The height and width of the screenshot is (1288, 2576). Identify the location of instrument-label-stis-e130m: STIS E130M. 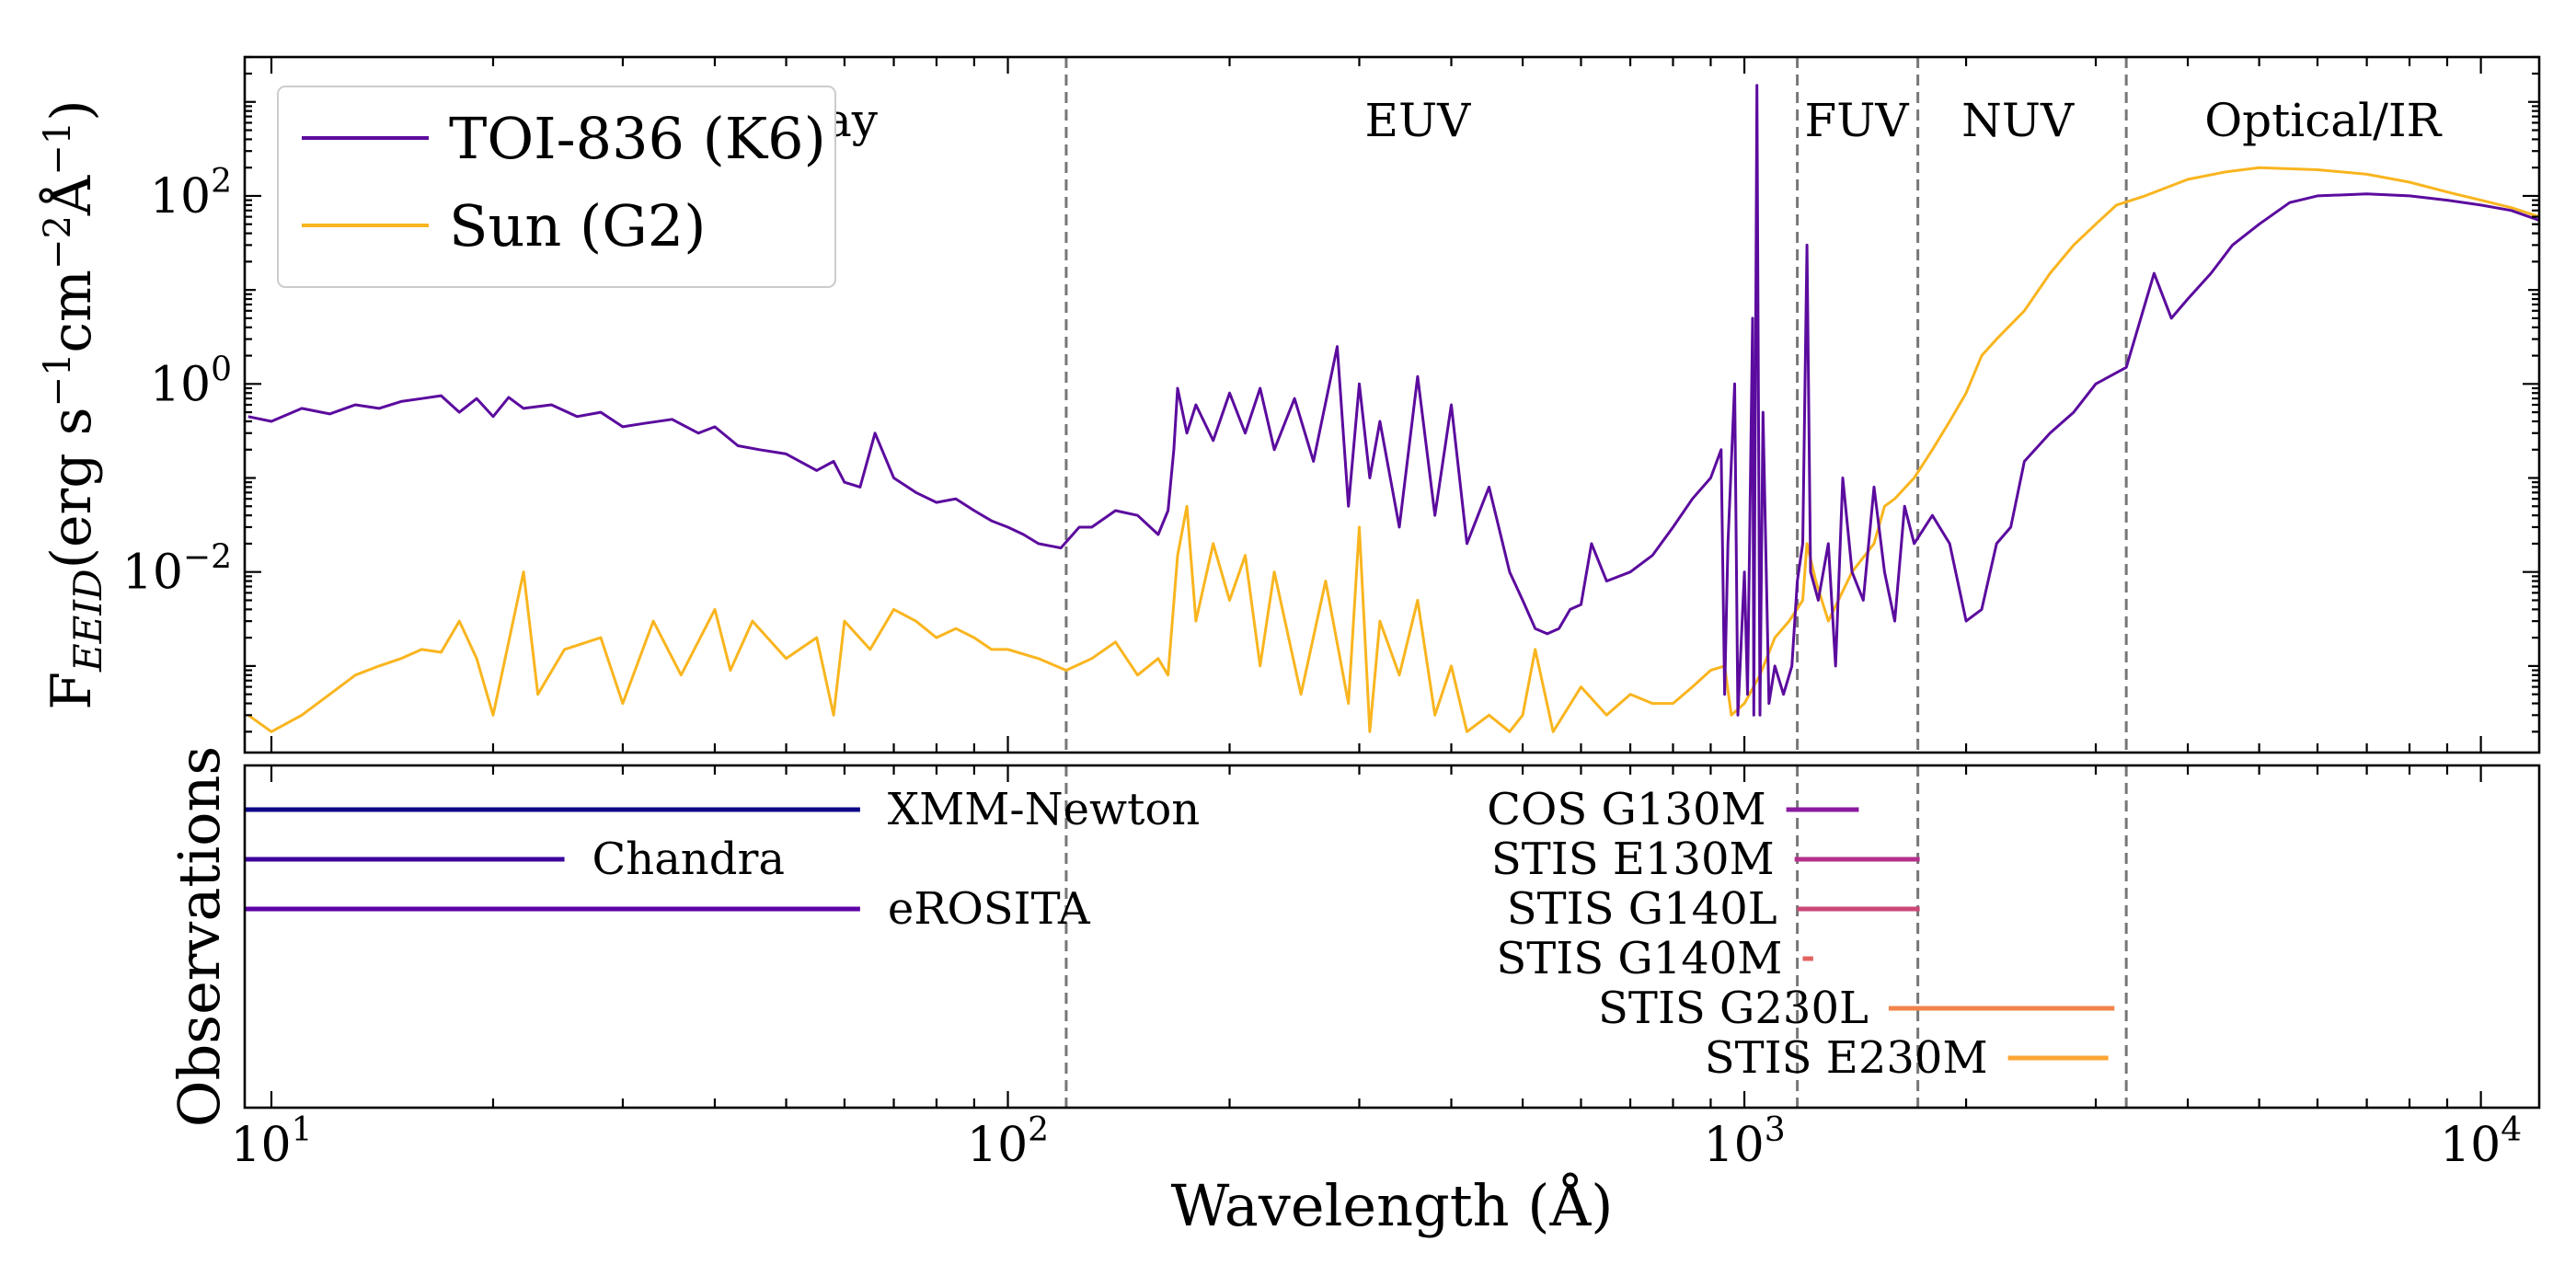
(1633, 859).